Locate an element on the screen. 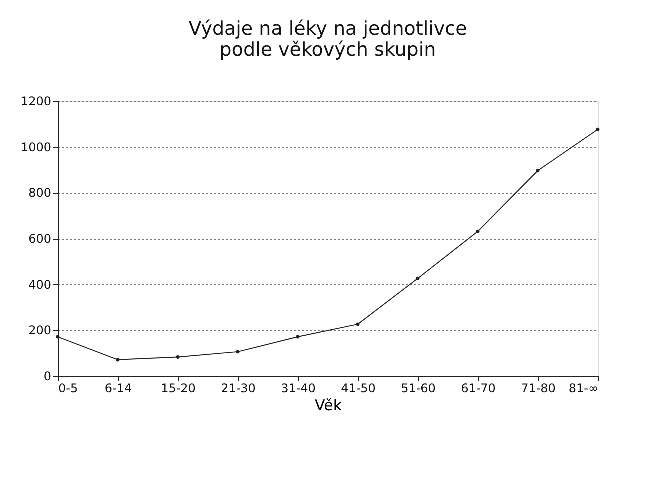 The height and width of the screenshot is (504, 659). y-tick-label: 600 is located at coordinates (40, 239).